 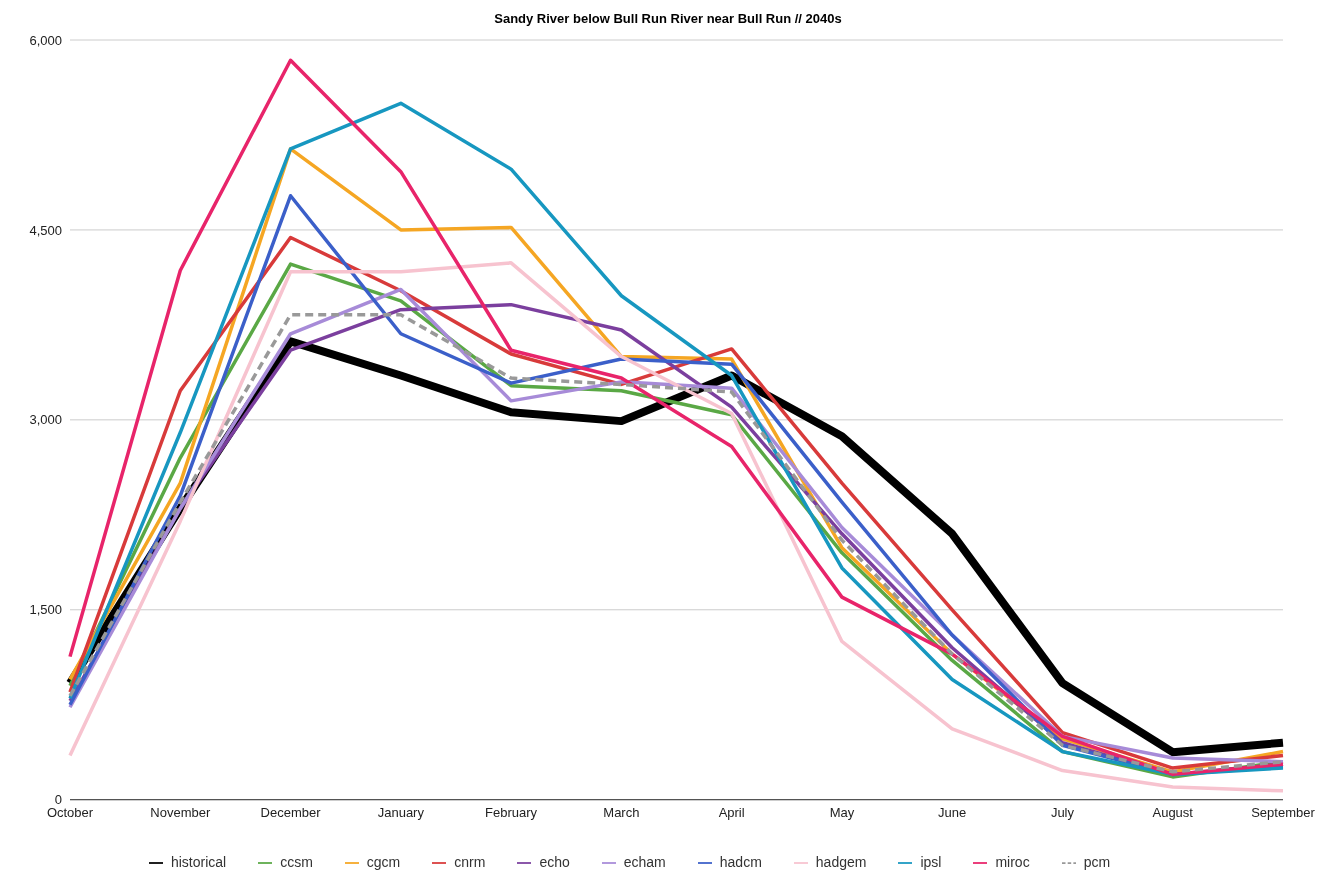 I want to click on x-tick-label: February, so click(x=511, y=812).